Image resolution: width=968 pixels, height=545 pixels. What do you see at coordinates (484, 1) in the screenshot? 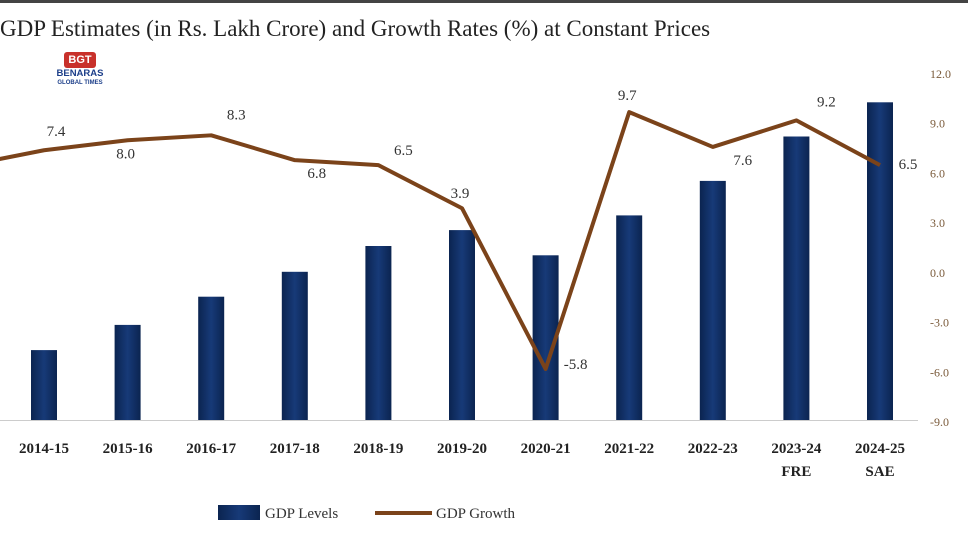
I see `top-border` at bounding box center [484, 1].